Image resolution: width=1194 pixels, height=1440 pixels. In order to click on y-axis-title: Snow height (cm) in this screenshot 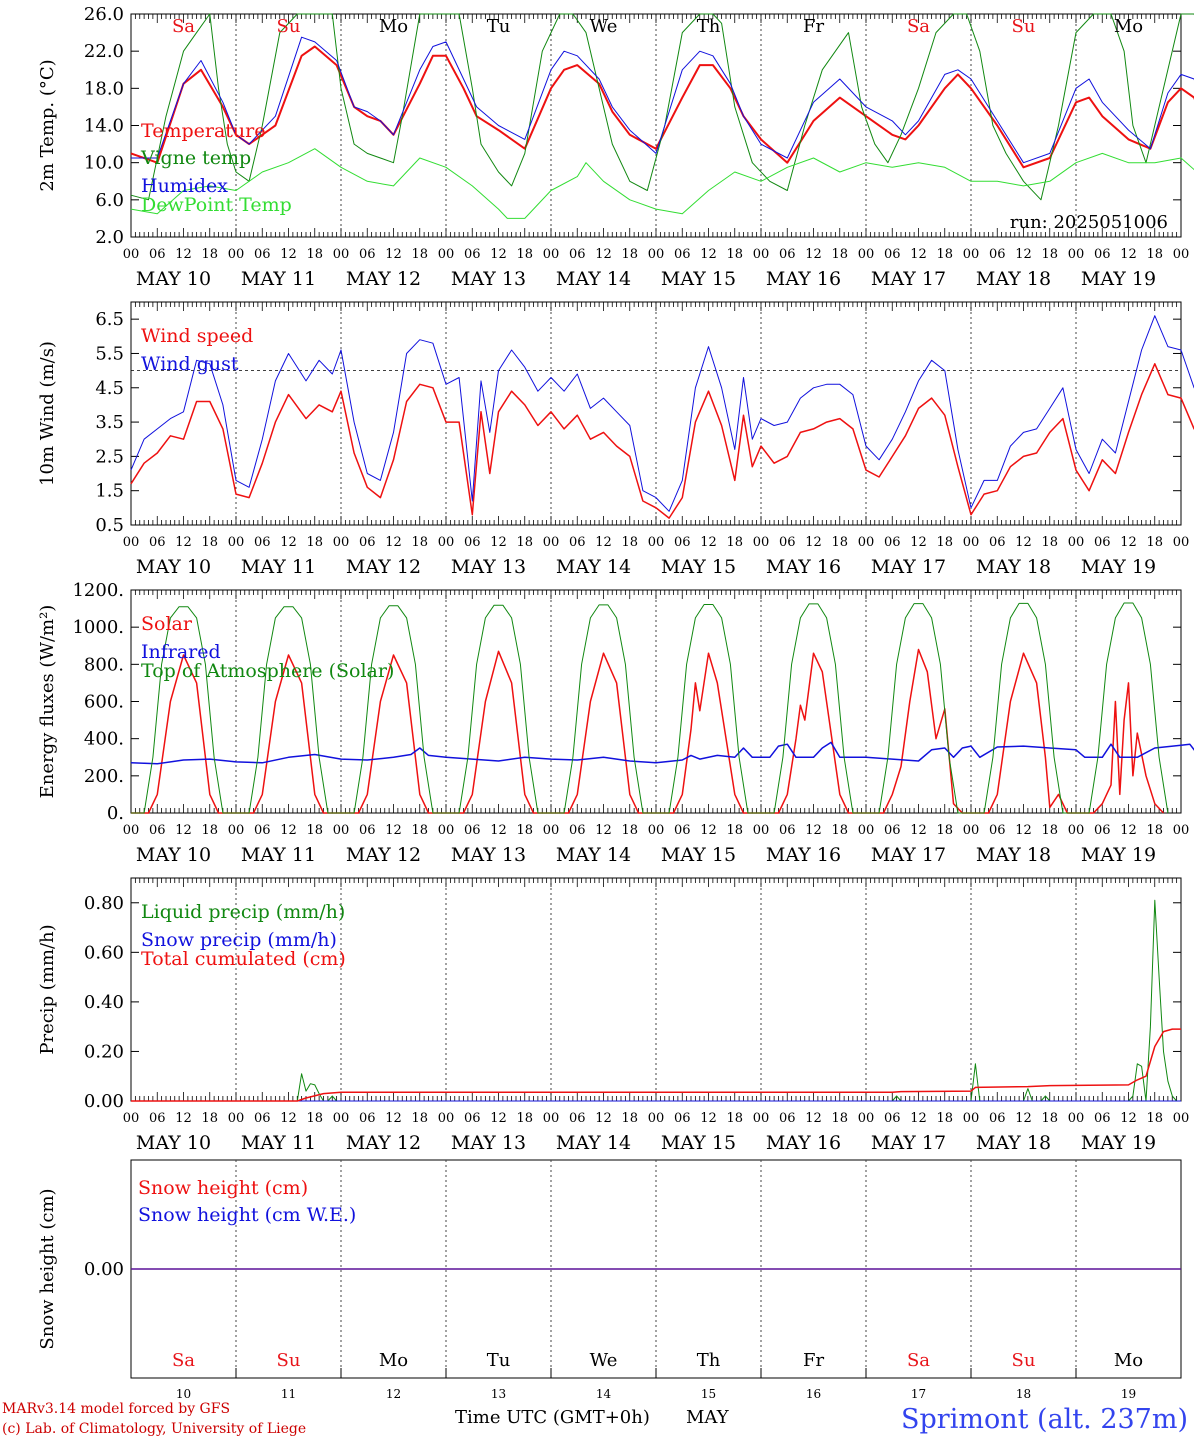, I will do `click(47, 1268)`.